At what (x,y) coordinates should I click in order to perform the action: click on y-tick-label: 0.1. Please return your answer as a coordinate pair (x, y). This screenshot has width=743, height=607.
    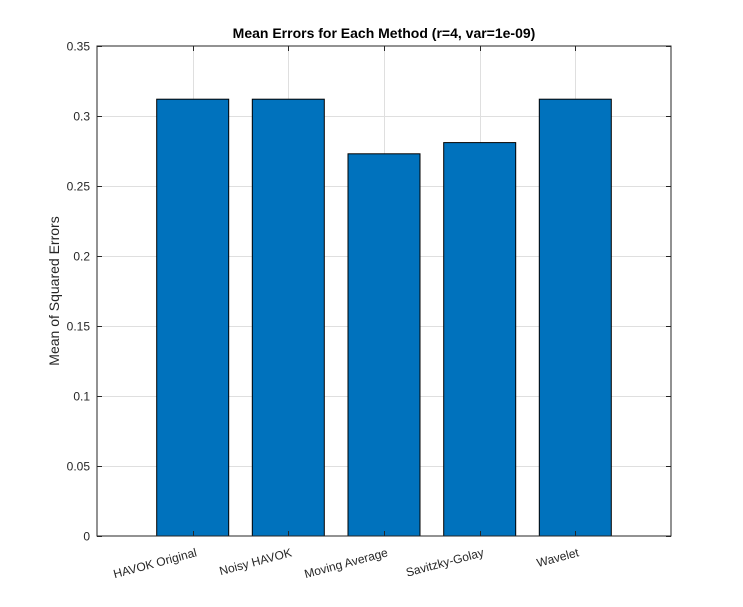
    Looking at the image, I should click on (81, 397).